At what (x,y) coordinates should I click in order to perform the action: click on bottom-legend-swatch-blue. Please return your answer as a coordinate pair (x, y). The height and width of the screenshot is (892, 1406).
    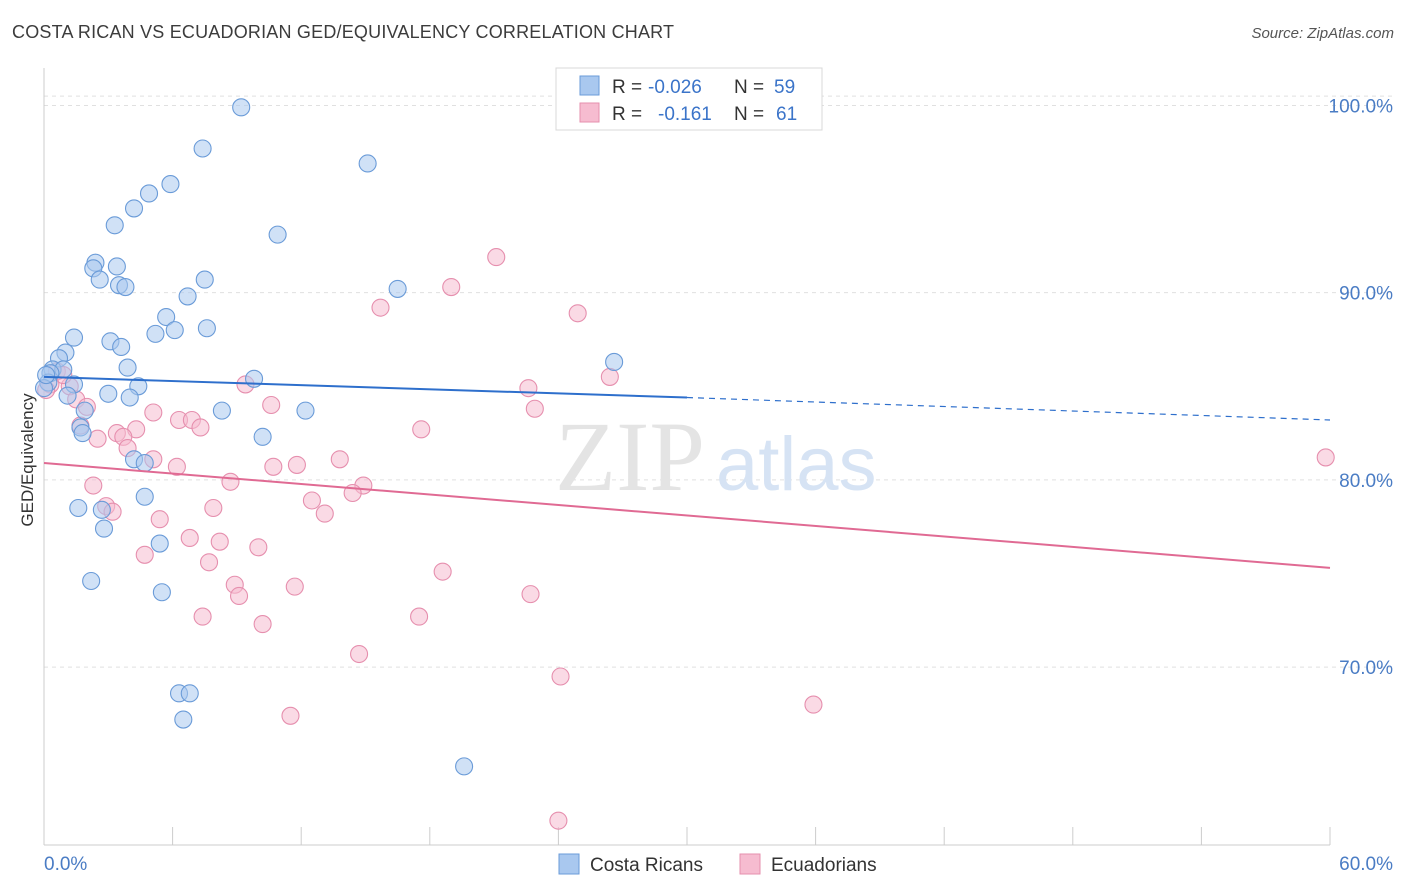
    Looking at the image, I should click on (569, 864).